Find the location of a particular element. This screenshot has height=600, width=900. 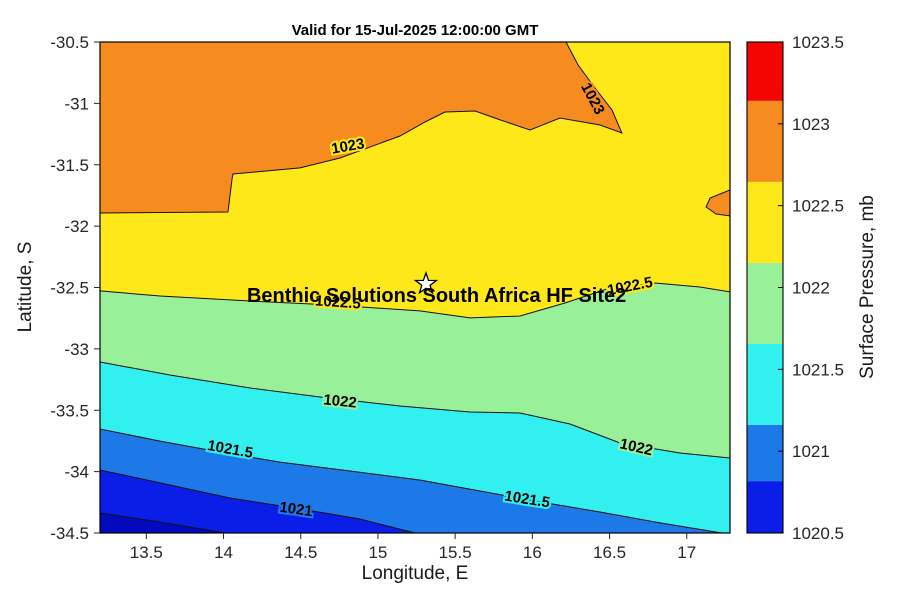

y-axis-label: Latitude, S is located at coordinates (25, 287).